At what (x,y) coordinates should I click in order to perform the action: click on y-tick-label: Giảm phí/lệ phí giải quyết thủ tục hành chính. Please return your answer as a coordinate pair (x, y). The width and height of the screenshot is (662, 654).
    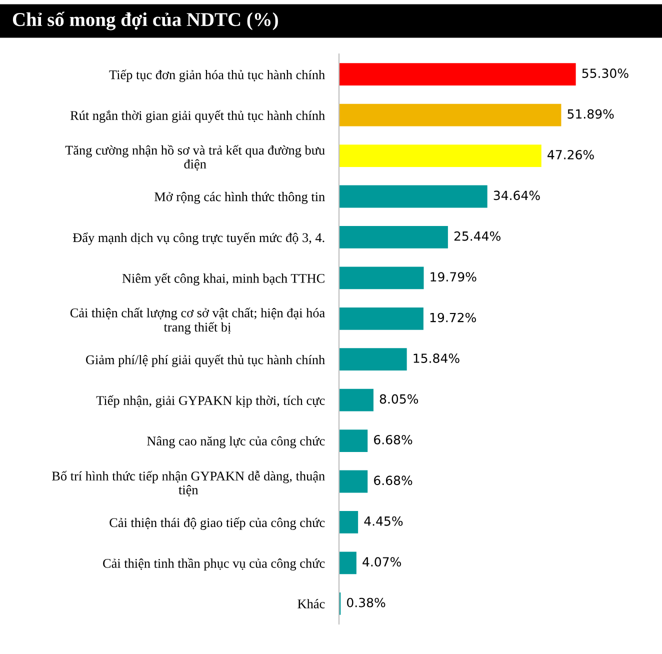
    Looking at the image, I should click on (205, 360).